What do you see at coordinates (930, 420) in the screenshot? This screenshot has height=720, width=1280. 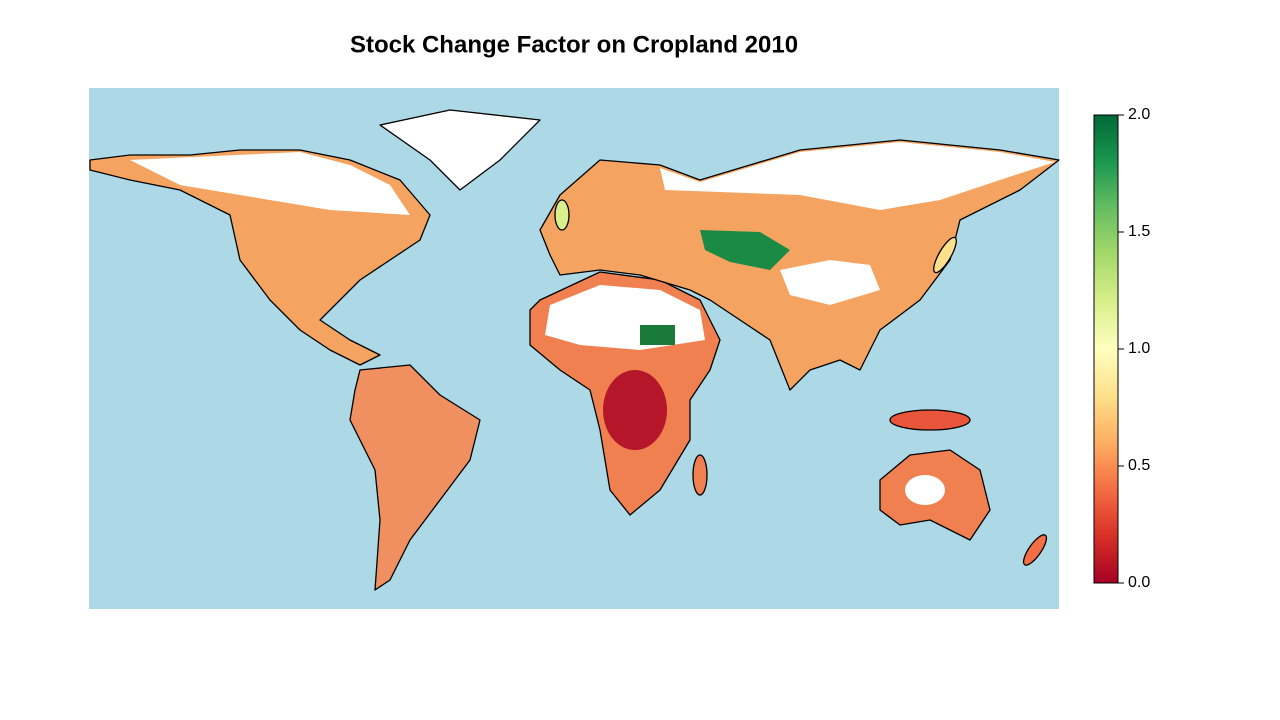 I see `indonesia` at bounding box center [930, 420].